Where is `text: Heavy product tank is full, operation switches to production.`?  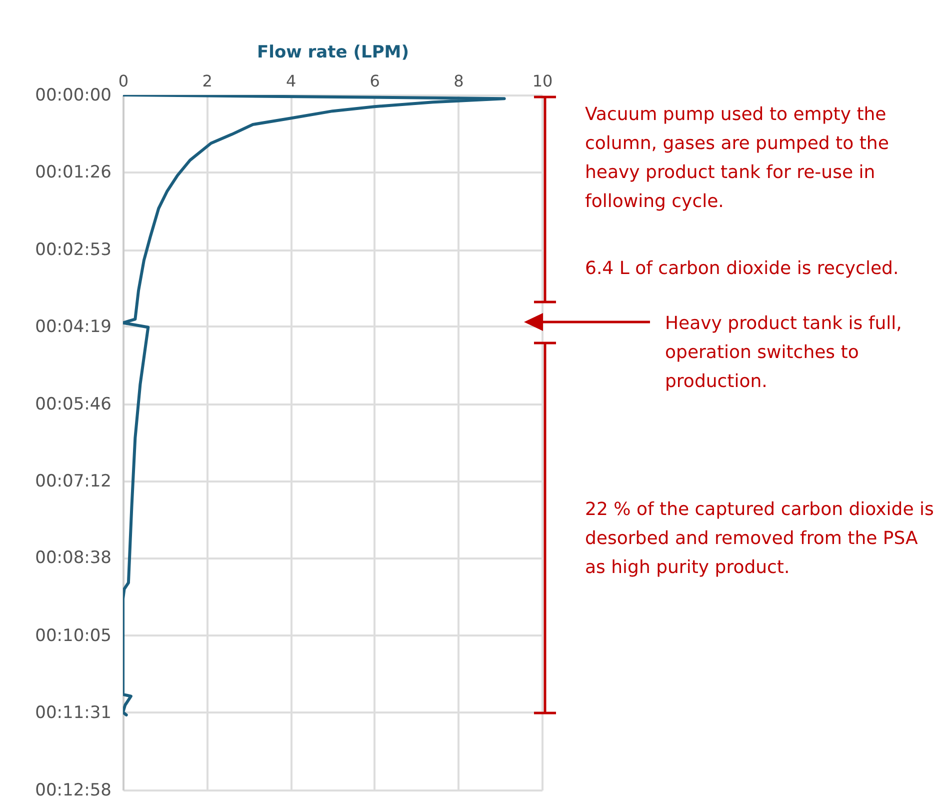
text: Heavy product tank is full, operation switches to production. is located at coordinates (784, 353).